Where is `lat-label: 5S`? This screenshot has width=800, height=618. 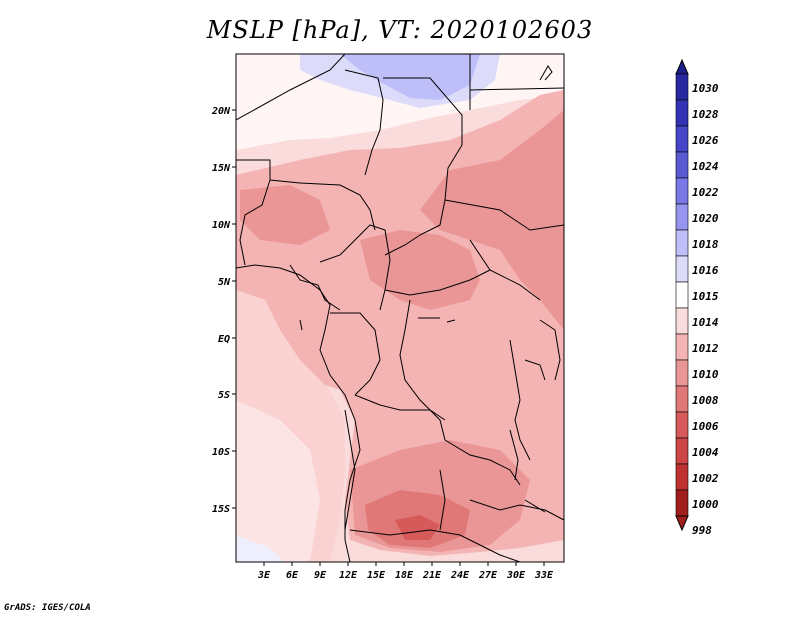 lat-label: 5S is located at coordinates (224, 395).